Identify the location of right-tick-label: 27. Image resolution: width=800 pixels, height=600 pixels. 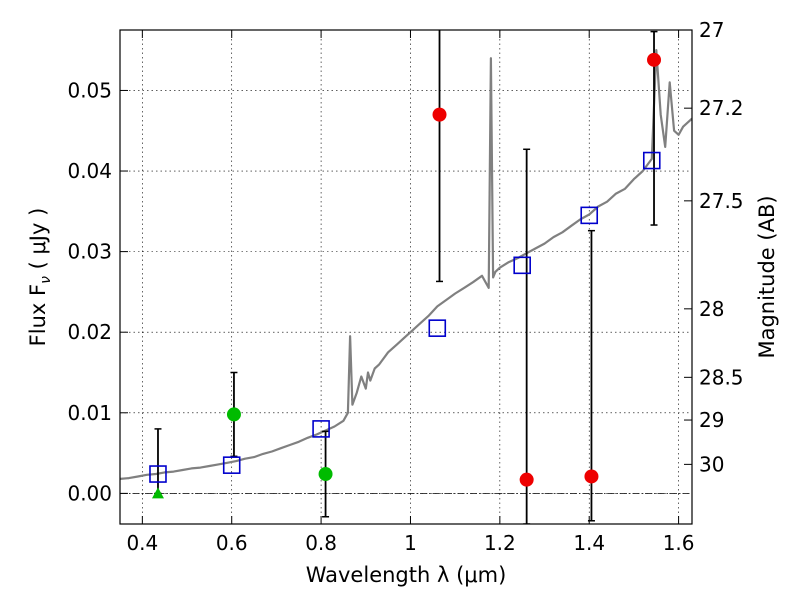
(711, 30).